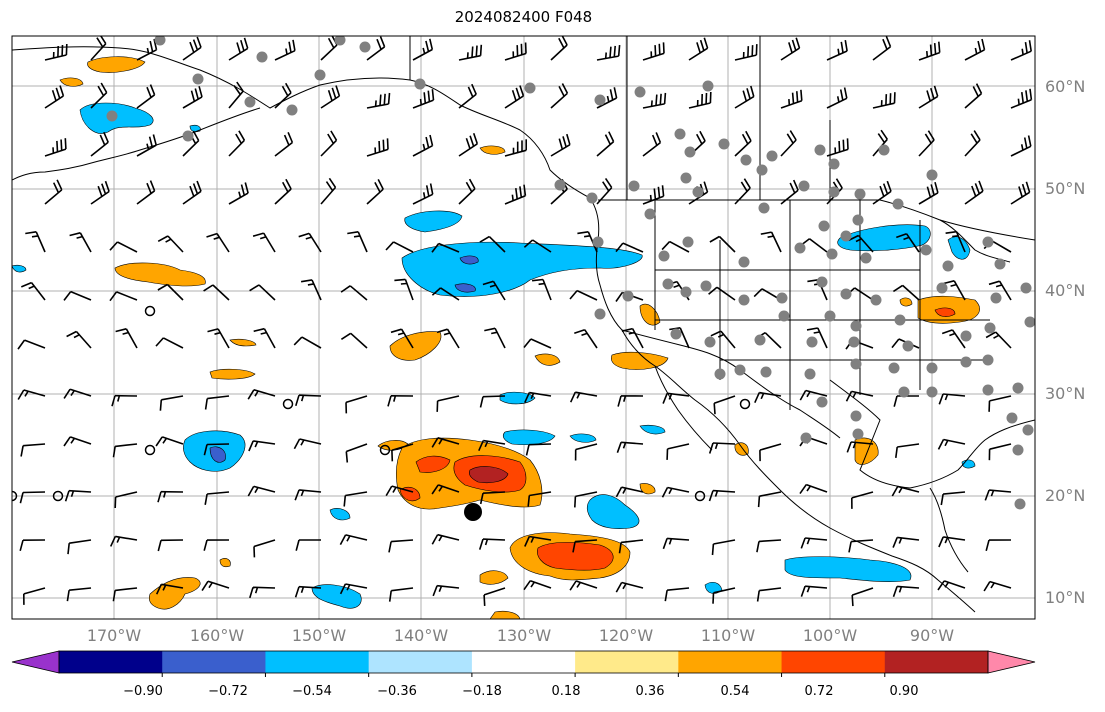 The height and width of the screenshot is (712, 1105). What do you see at coordinates (143, 691) in the screenshot?
I see `colorbar-label: −0.90` at bounding box center [143, 691].